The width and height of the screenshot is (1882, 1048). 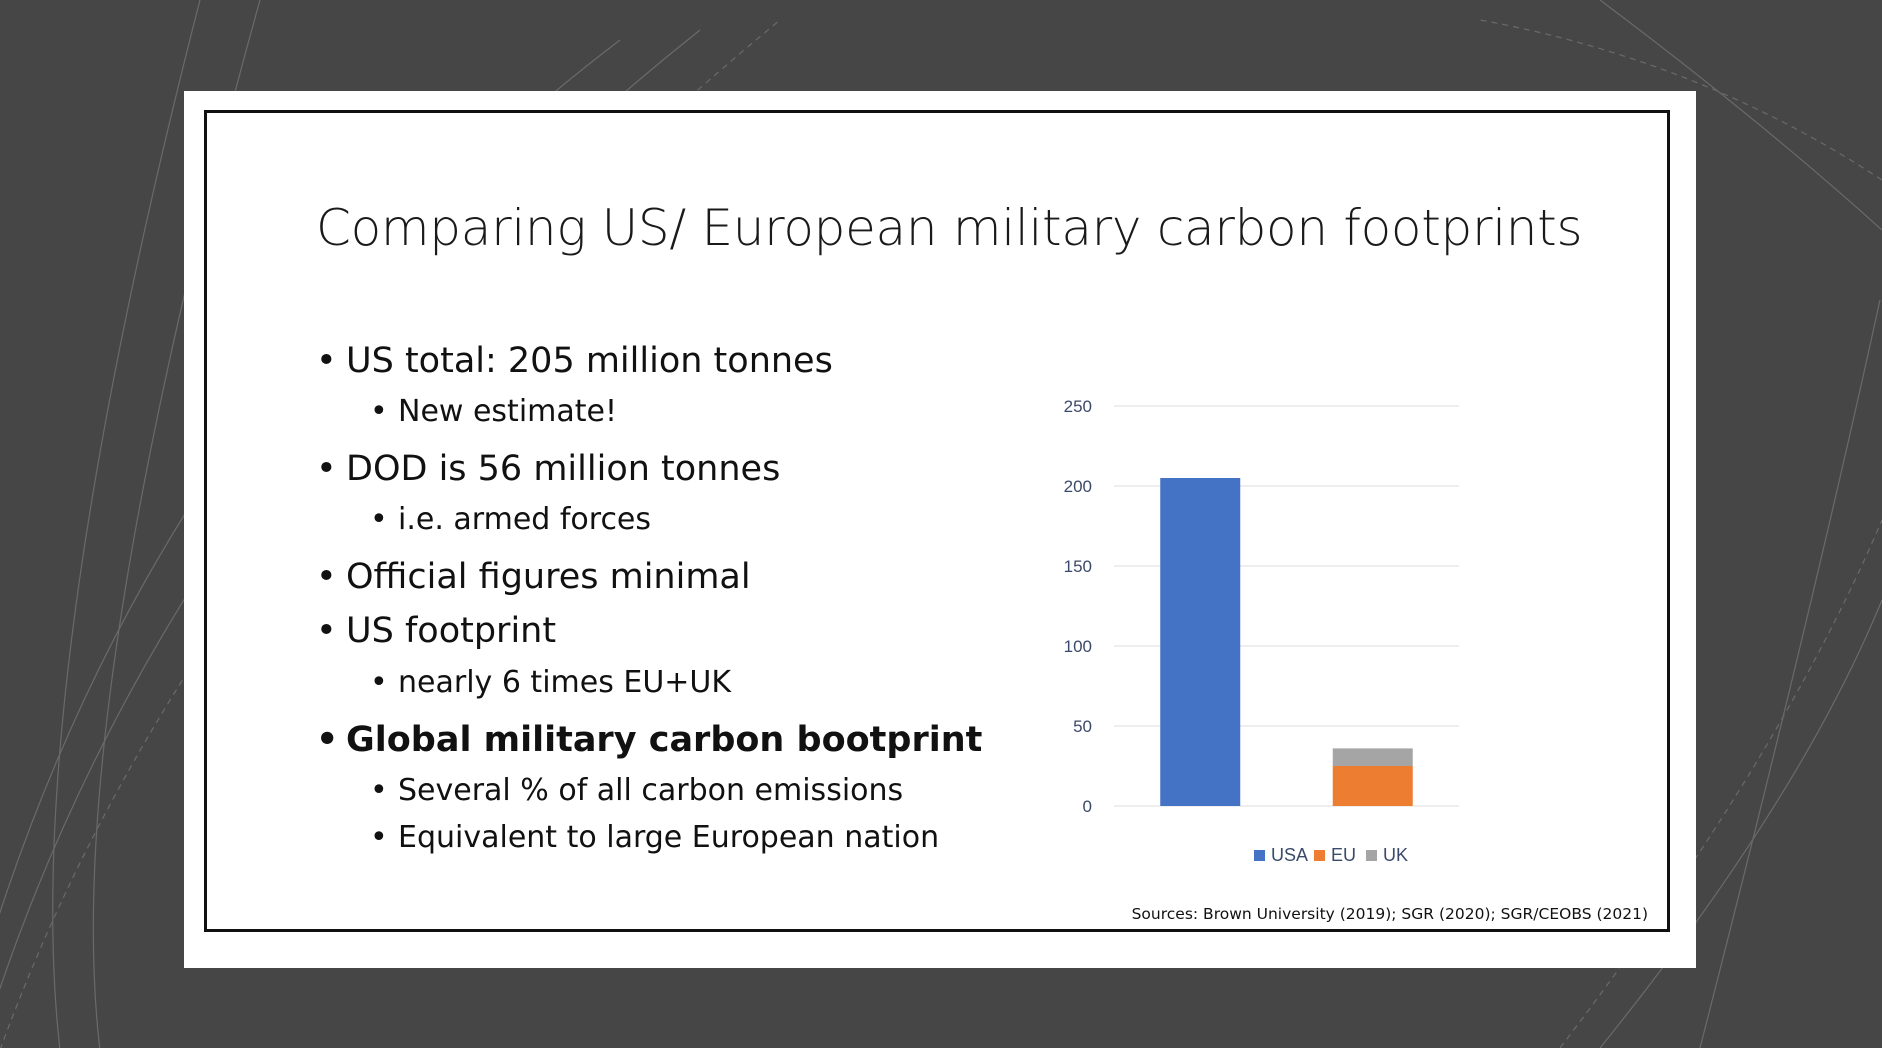 I want to click on sub-bullet-item: • i.e. armed forces, so click(x=510, y=519).